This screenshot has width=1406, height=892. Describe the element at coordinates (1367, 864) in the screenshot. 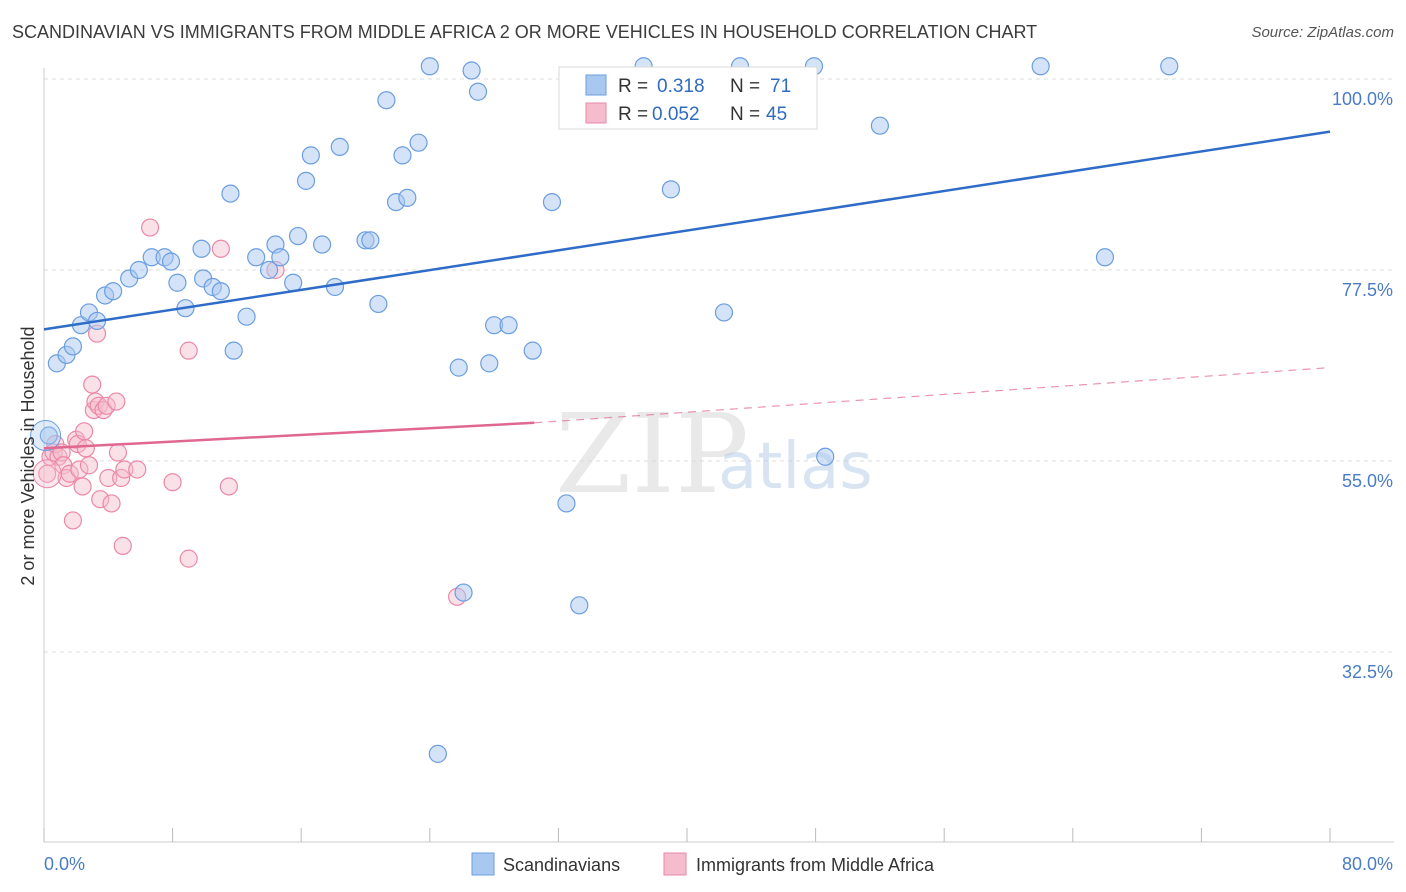

I see `x-tick-label-max: 80.0%` at that location.